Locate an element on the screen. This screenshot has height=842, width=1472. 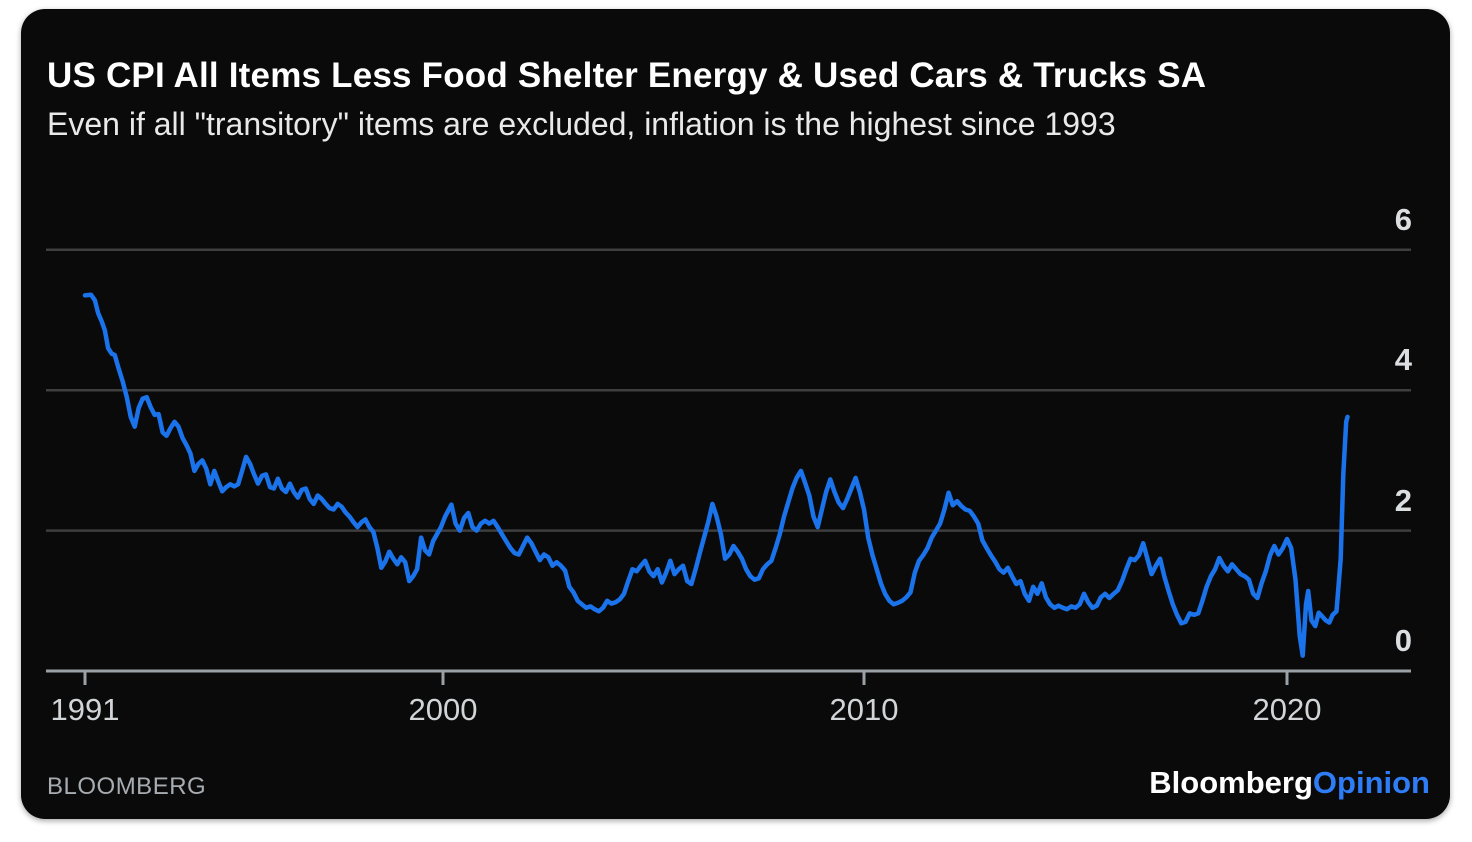
bloomberg-opinion-logo: BloombergOpinion is located at coordinates (1289, 783).